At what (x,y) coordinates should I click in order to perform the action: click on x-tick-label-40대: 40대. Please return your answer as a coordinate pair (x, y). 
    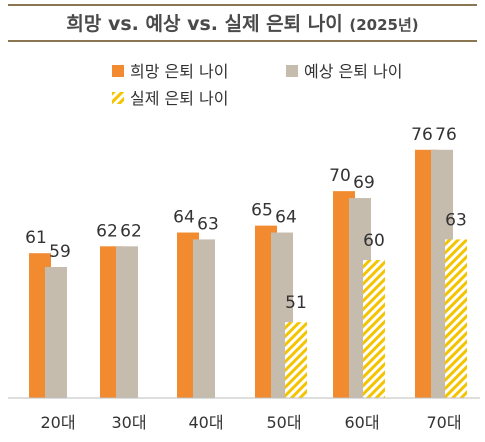
    Looking at the image, I should click on (205, 422).